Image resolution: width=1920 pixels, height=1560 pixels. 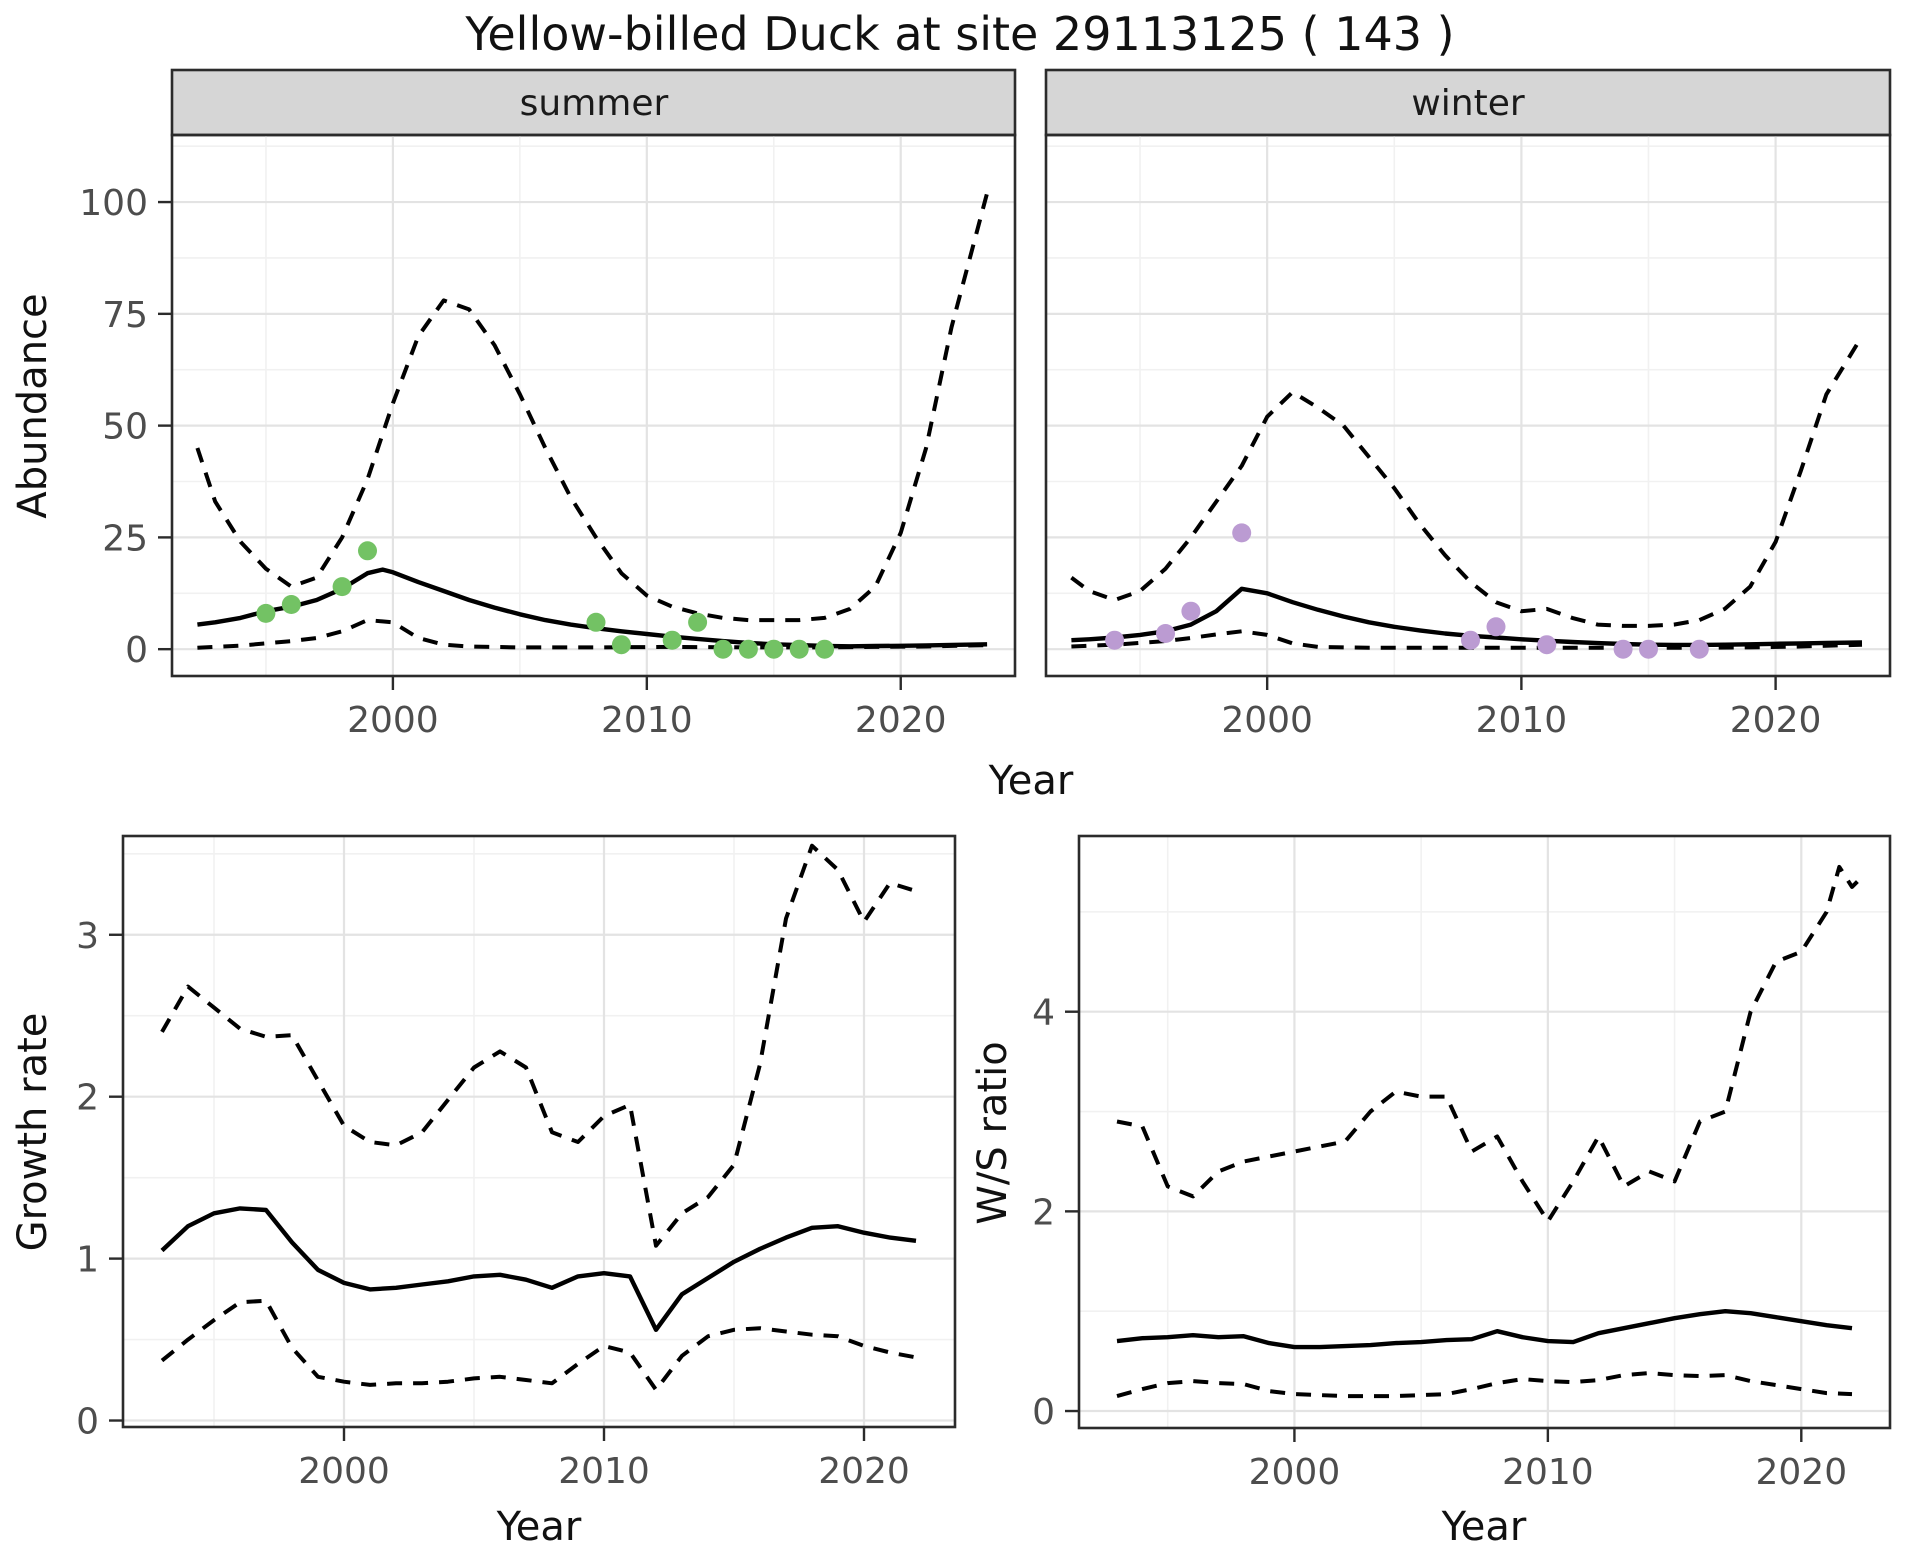 I want to click on facet-label-winter: winter, so click(x=1468, y=103).